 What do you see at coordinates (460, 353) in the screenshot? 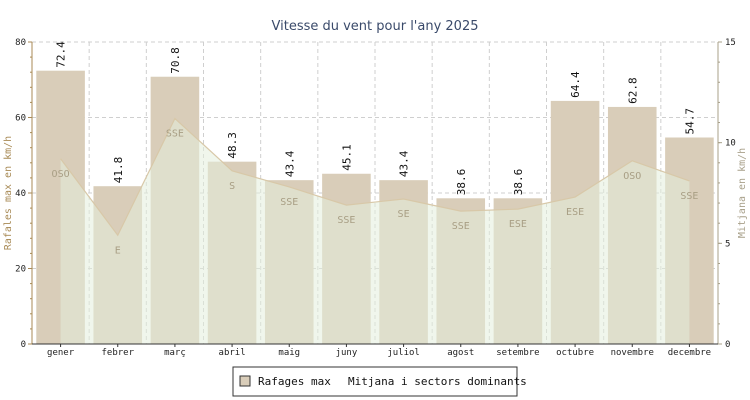
I see `x-tick-label: agost` at bounding box center [460, 353].